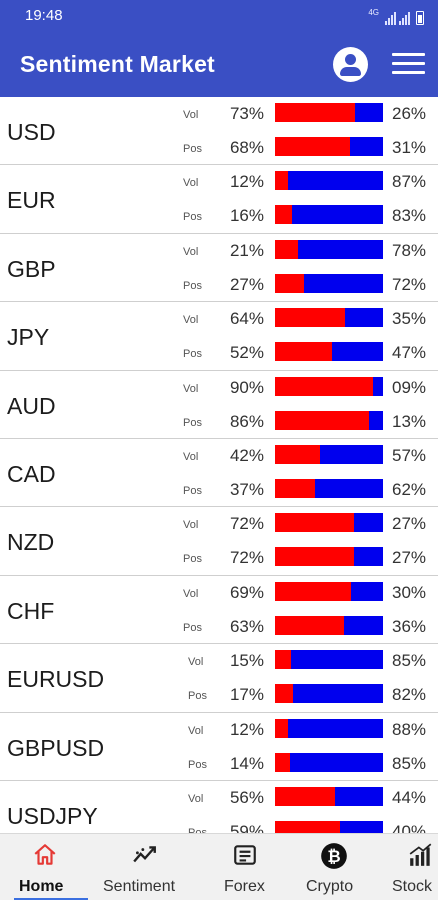 The height and width of the screenshot is (900, 438). What do you see at coordinates (246, 558) in the screenshot?
I see `pos-buy-percent: 72%` at bounding box center [246, 558].